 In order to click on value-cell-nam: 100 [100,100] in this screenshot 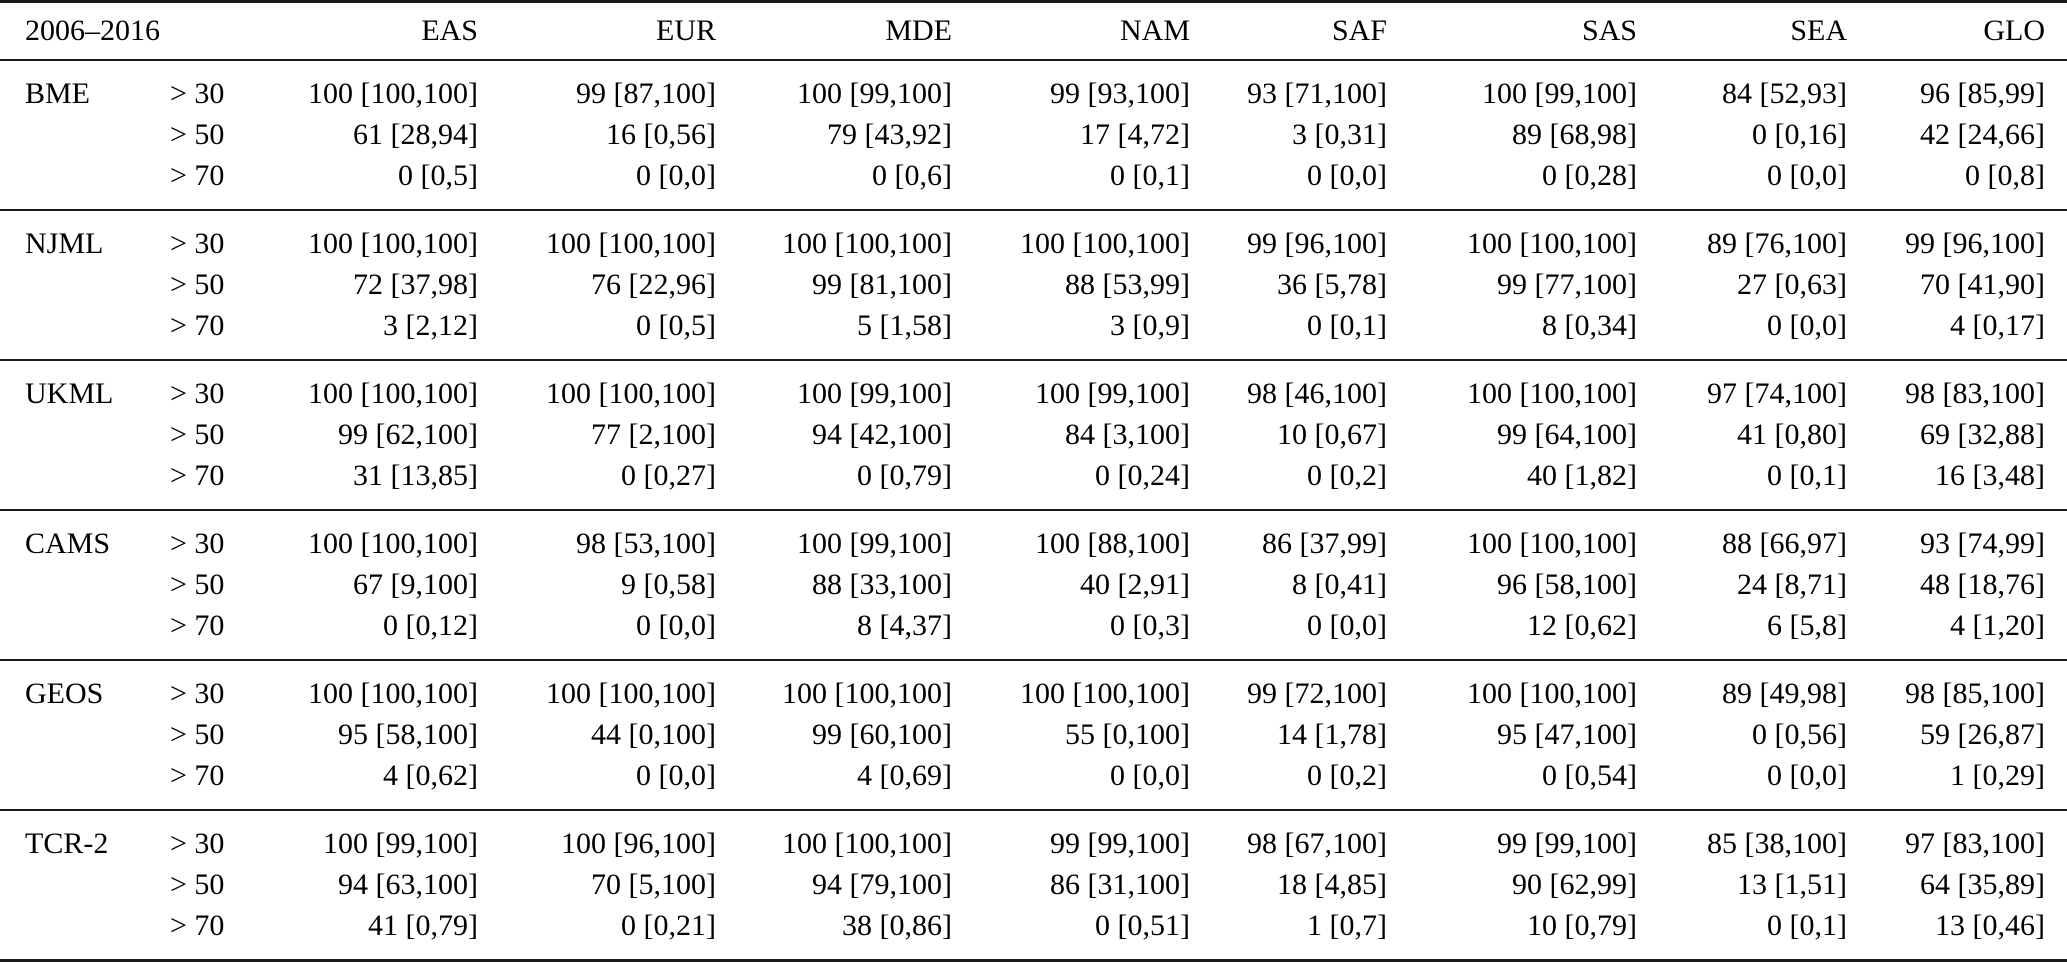, I will do `click(1105, 693)`.